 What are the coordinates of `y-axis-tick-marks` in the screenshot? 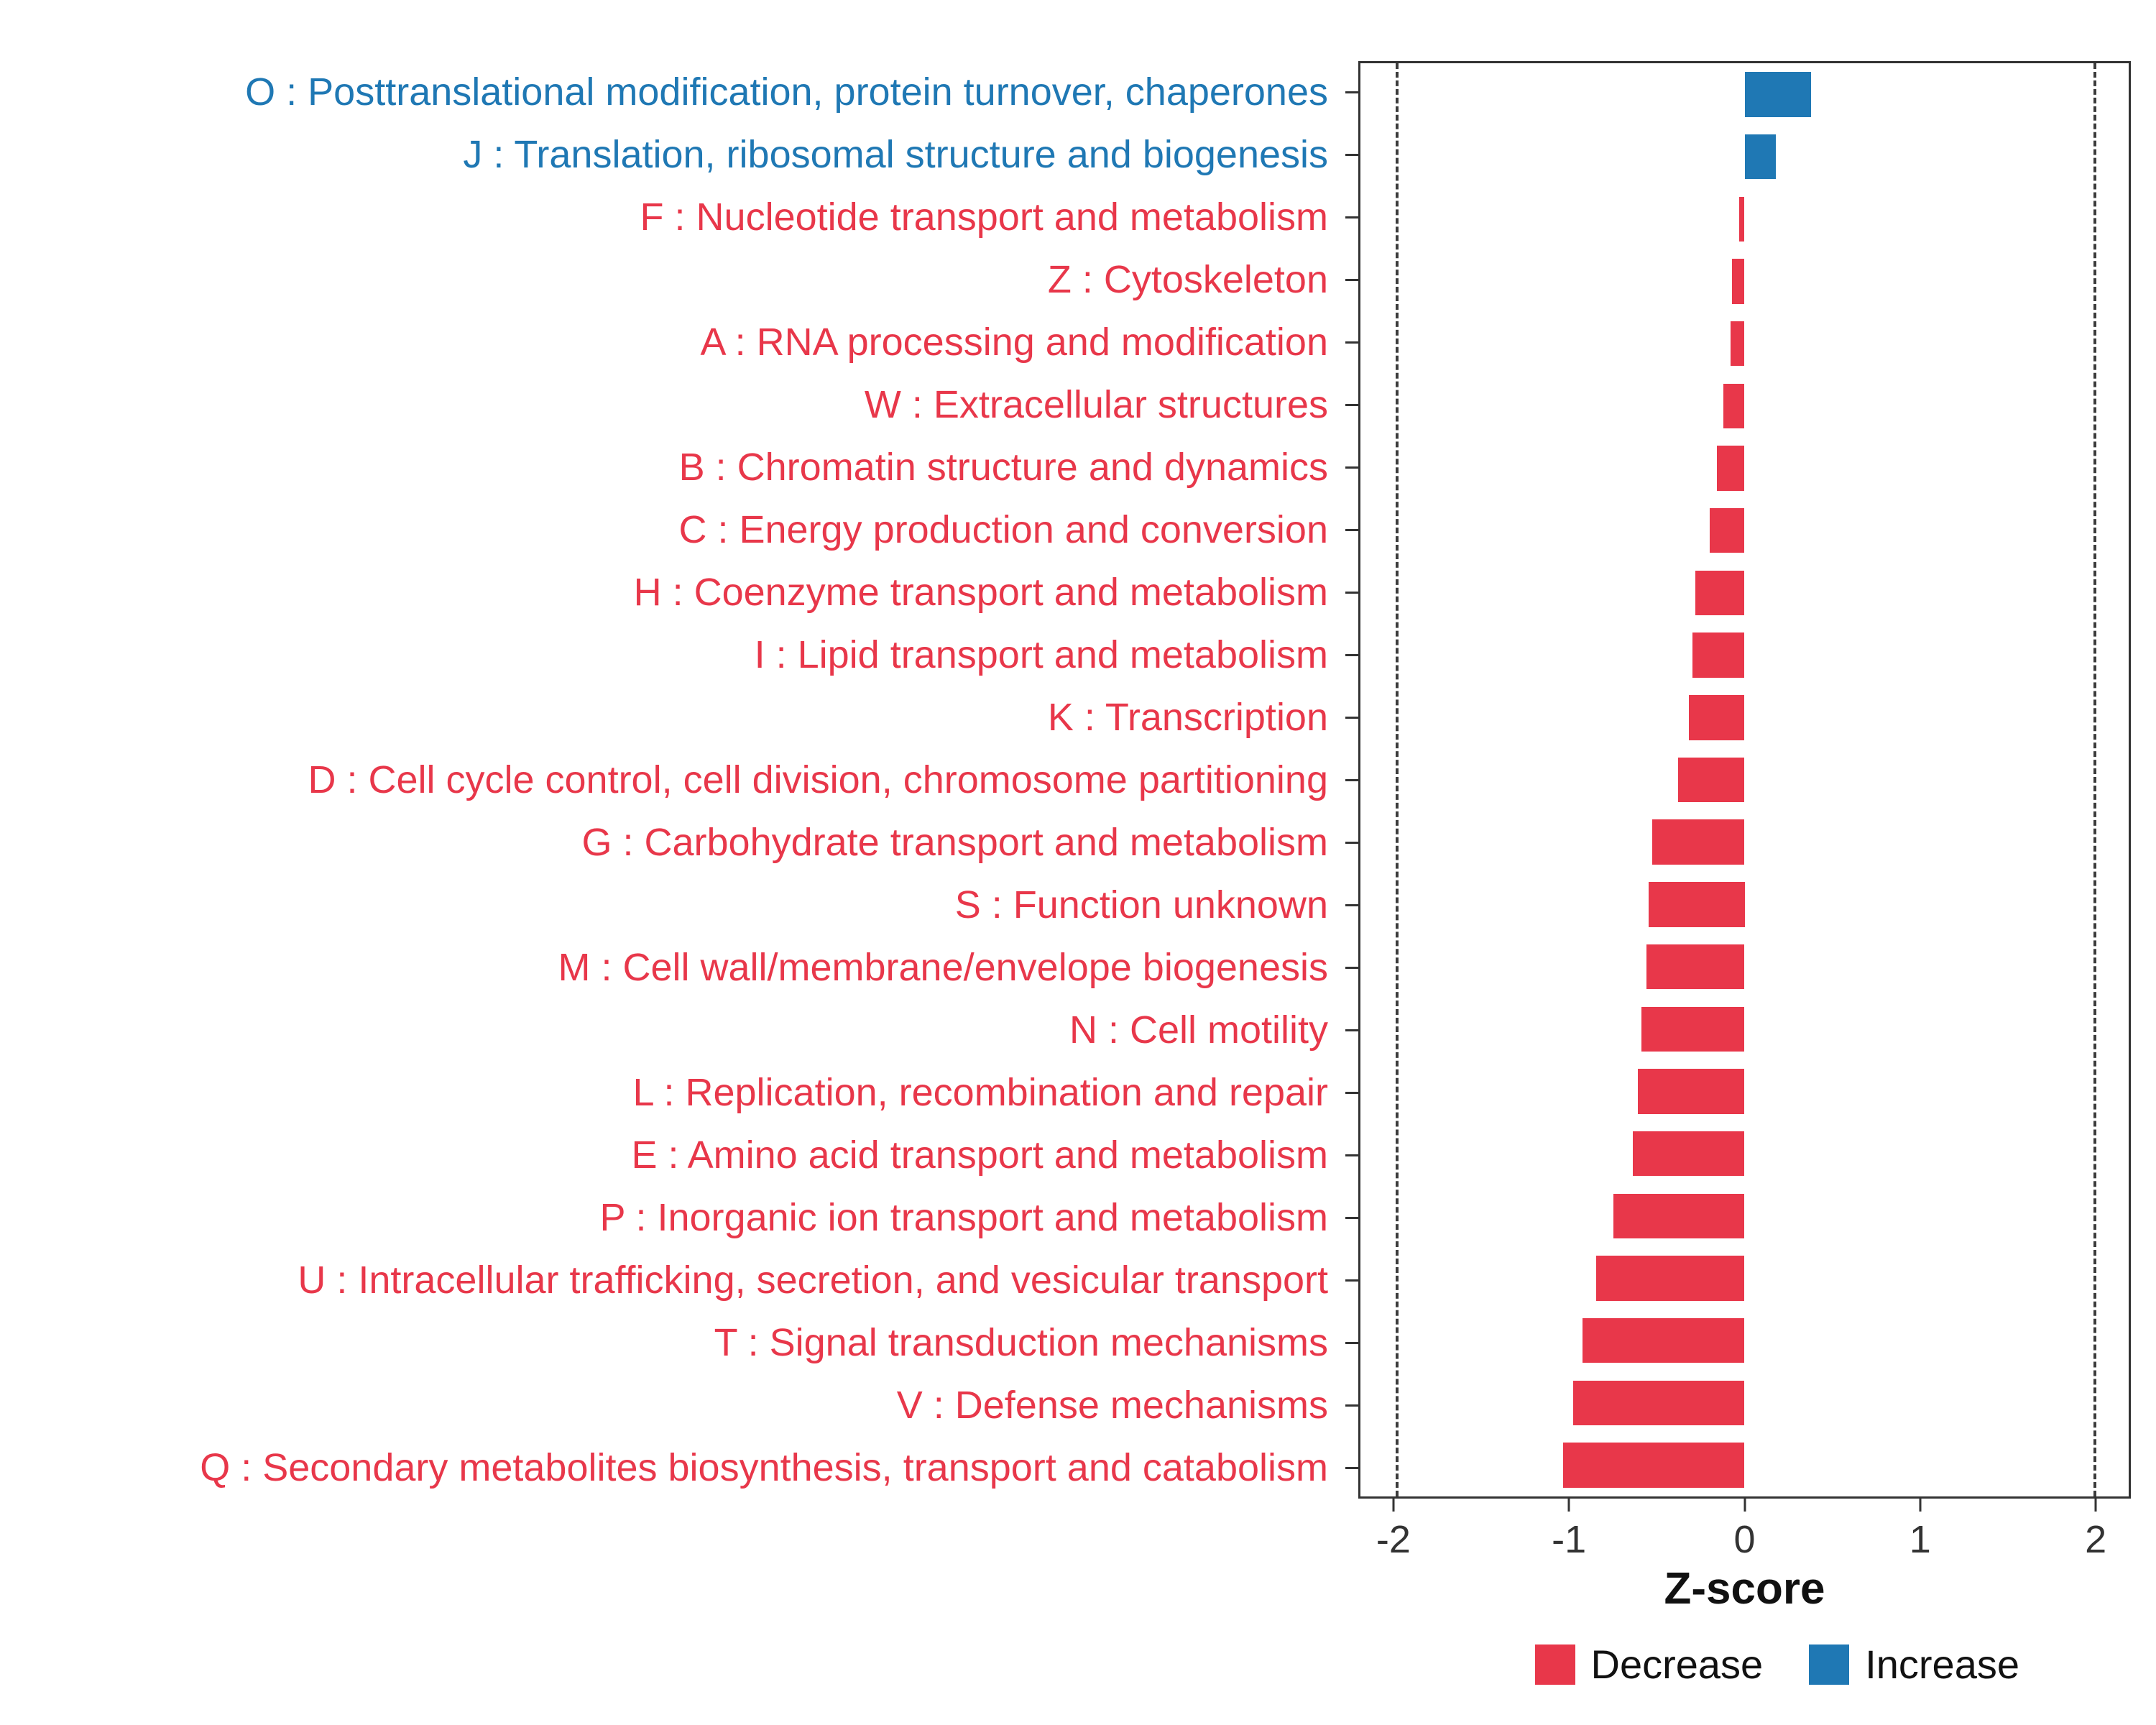 It's located at (1352, 780).